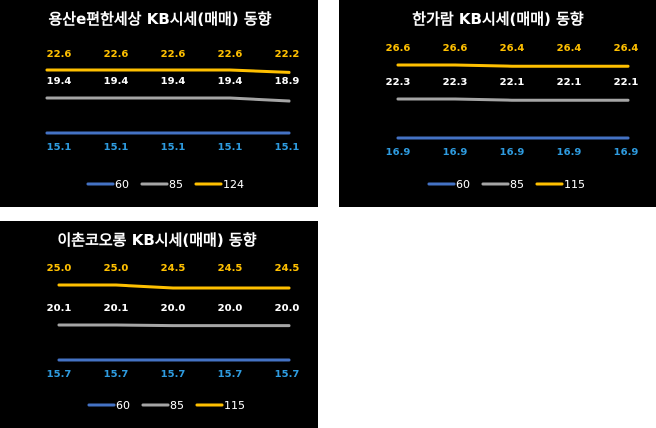  Describe the element at coordinates (160, 19) in the screenshot. I see `chart-title: 용산e편한세상 KB시세(매매) 동향` at that location.